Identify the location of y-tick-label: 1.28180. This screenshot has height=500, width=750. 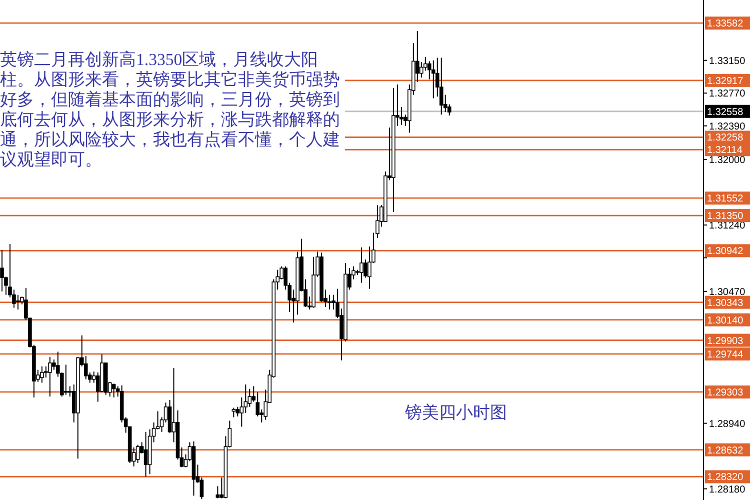
(727, 490).